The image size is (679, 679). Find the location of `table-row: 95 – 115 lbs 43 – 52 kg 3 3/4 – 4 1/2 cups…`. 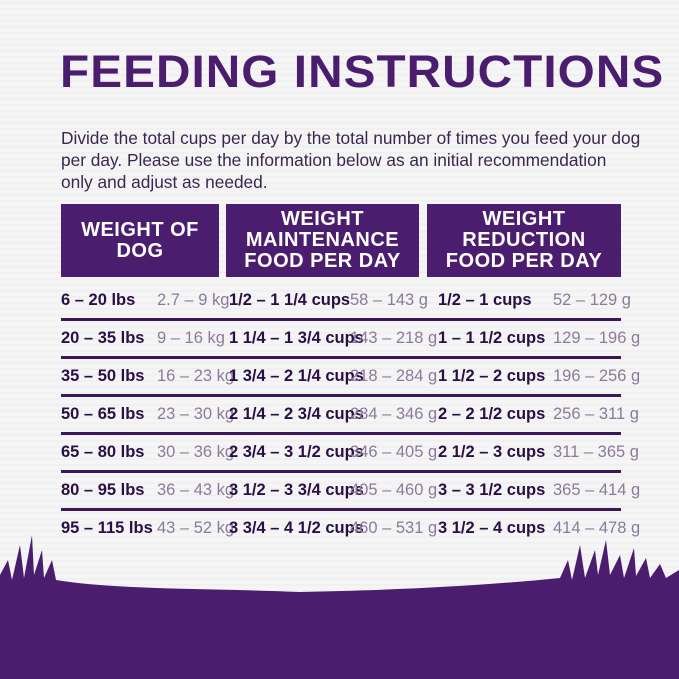

table-row: 95 – 115 lbs 43 – 52 kg 3 3/4 – 4 1/2 cups… is located at coordinates (350, 530).